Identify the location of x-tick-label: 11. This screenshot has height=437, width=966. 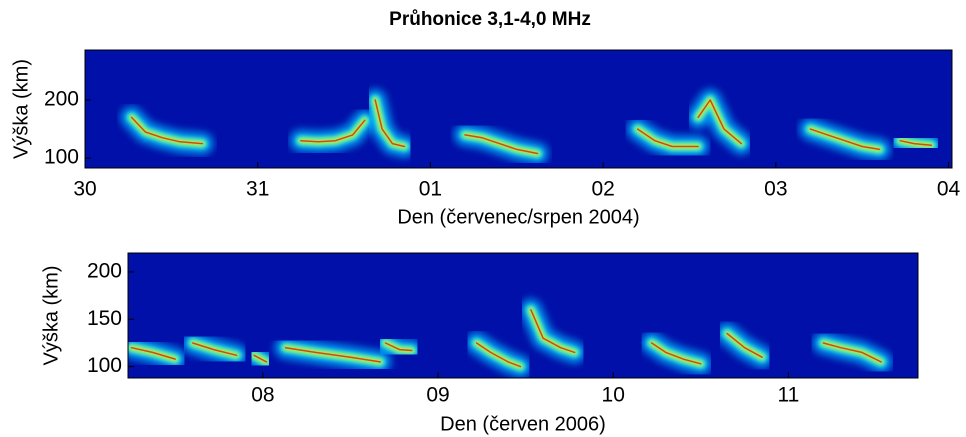
(788, 395).